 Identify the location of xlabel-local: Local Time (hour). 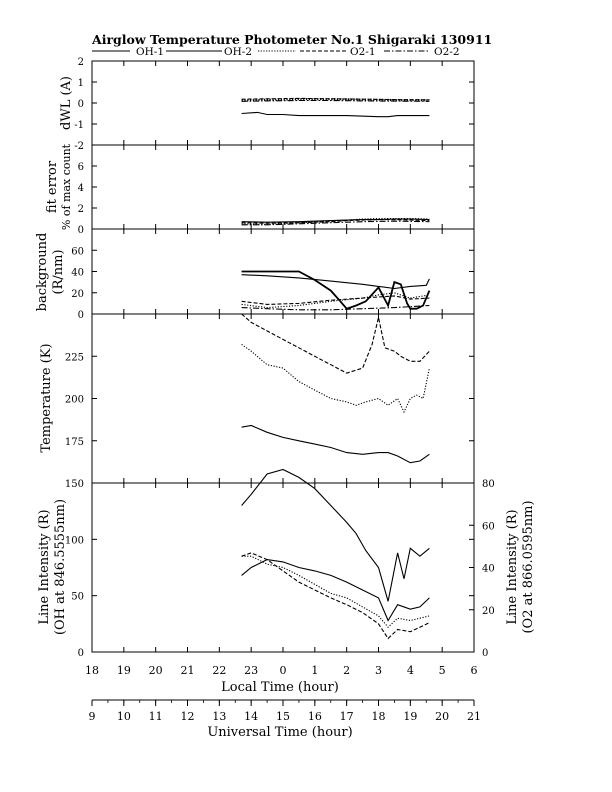
(280, 687).